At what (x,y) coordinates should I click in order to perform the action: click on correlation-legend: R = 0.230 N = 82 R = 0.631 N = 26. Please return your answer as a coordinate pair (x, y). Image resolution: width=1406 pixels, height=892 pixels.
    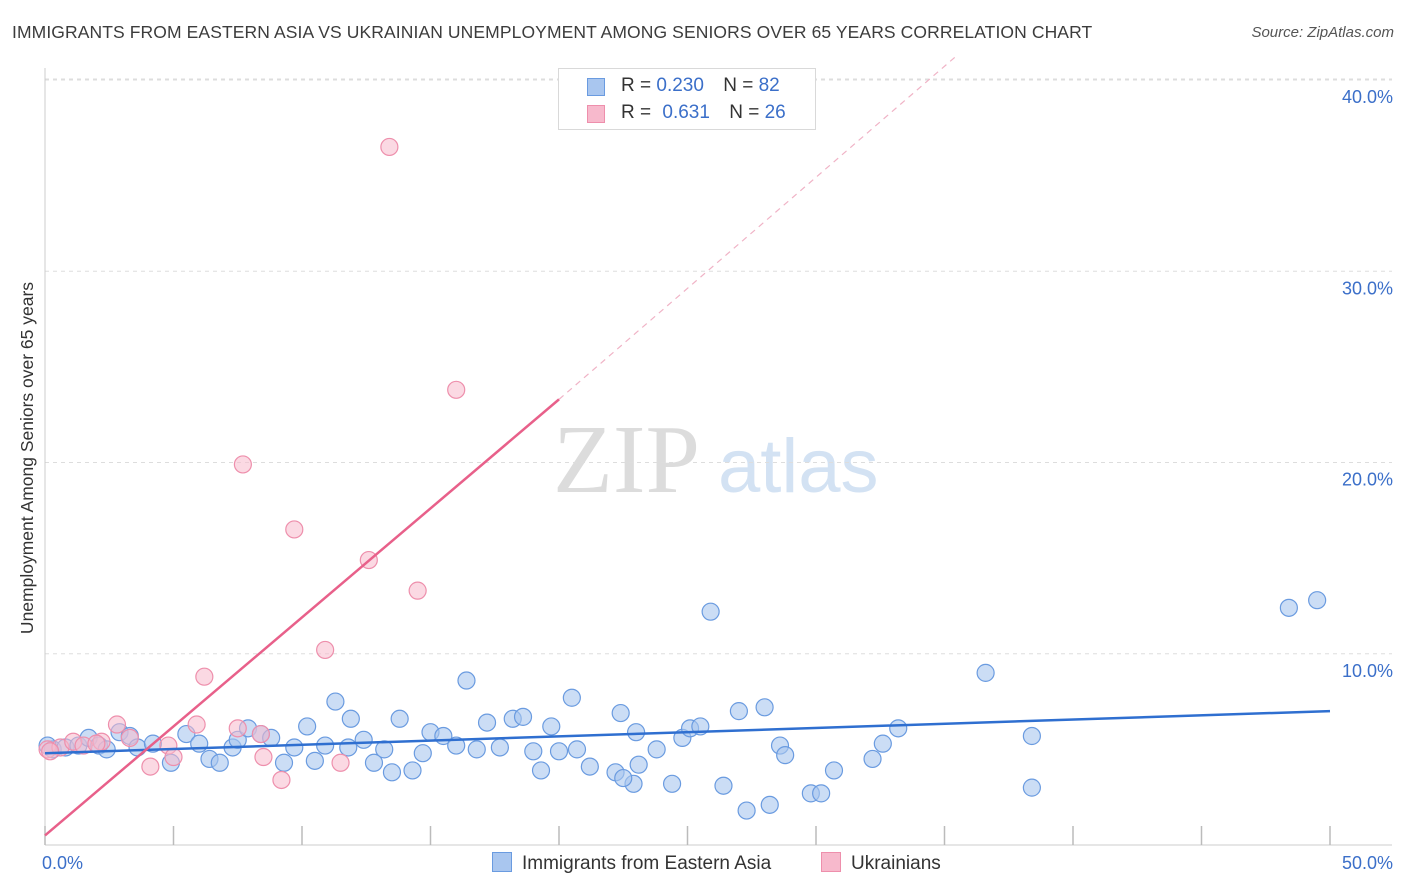
    Looking at the image, I should click on (687, 99).